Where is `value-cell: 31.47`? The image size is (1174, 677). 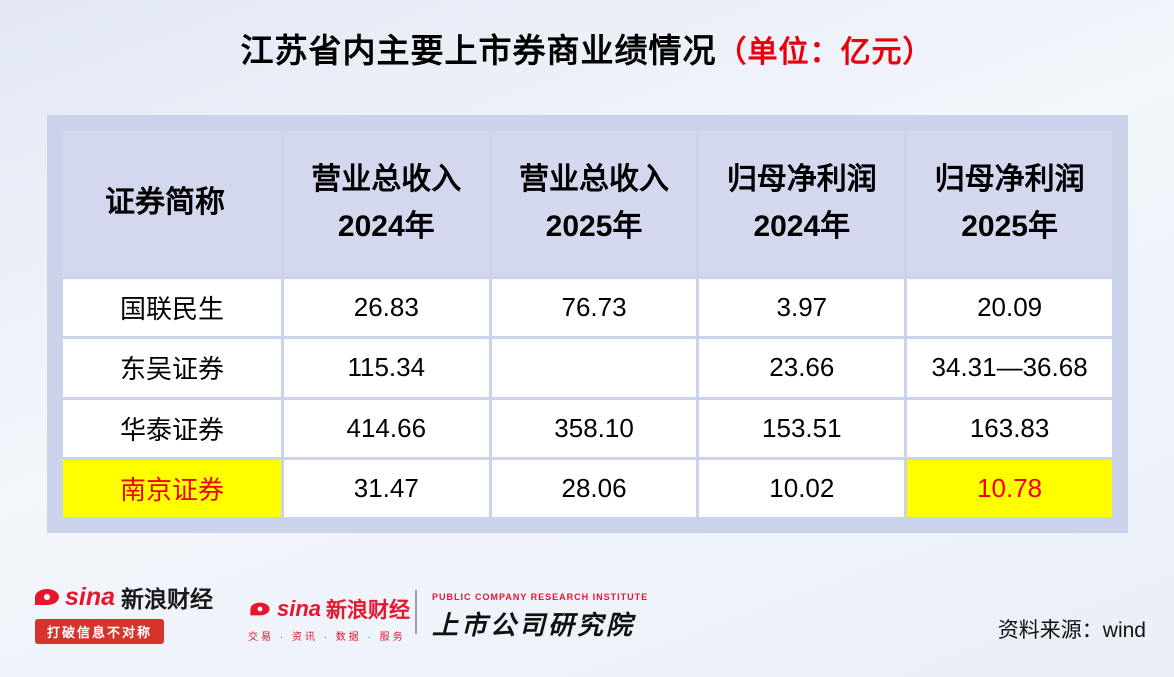
value-cell: 31.47 is located at coordinates (386, 488).